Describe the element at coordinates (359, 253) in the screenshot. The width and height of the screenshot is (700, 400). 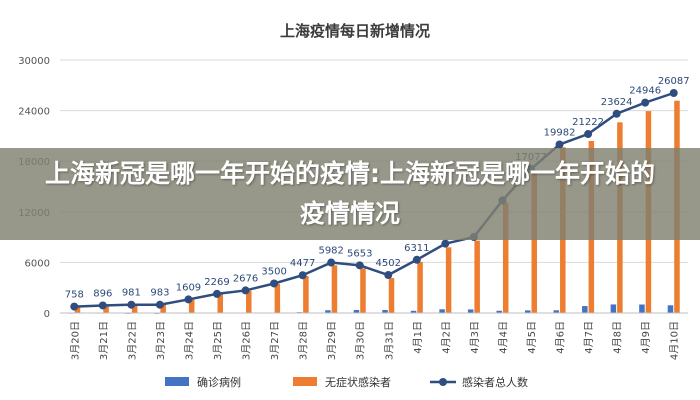
I see `total-data-label: 5653` at that location.